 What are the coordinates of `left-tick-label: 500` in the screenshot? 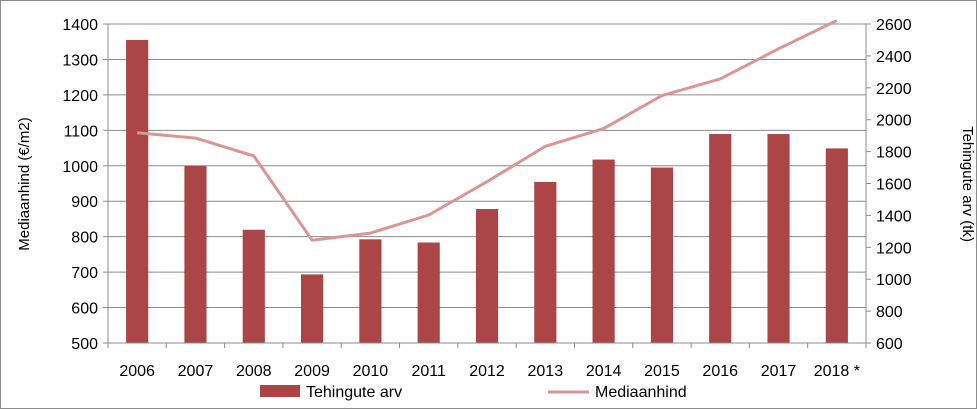 It's located at (84, 344).